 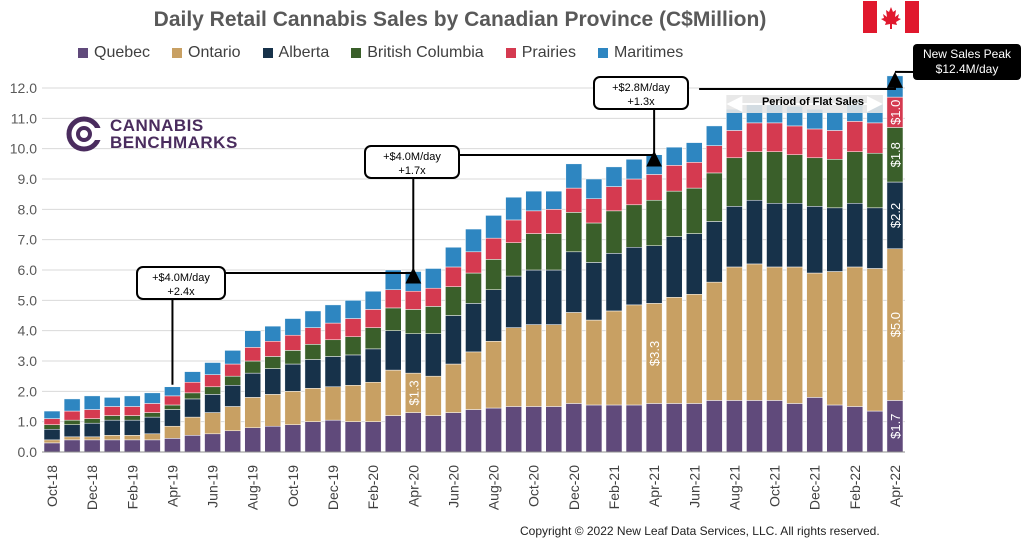 I want to click on y-tick-label: 1.0, so click(x=28, y=422).